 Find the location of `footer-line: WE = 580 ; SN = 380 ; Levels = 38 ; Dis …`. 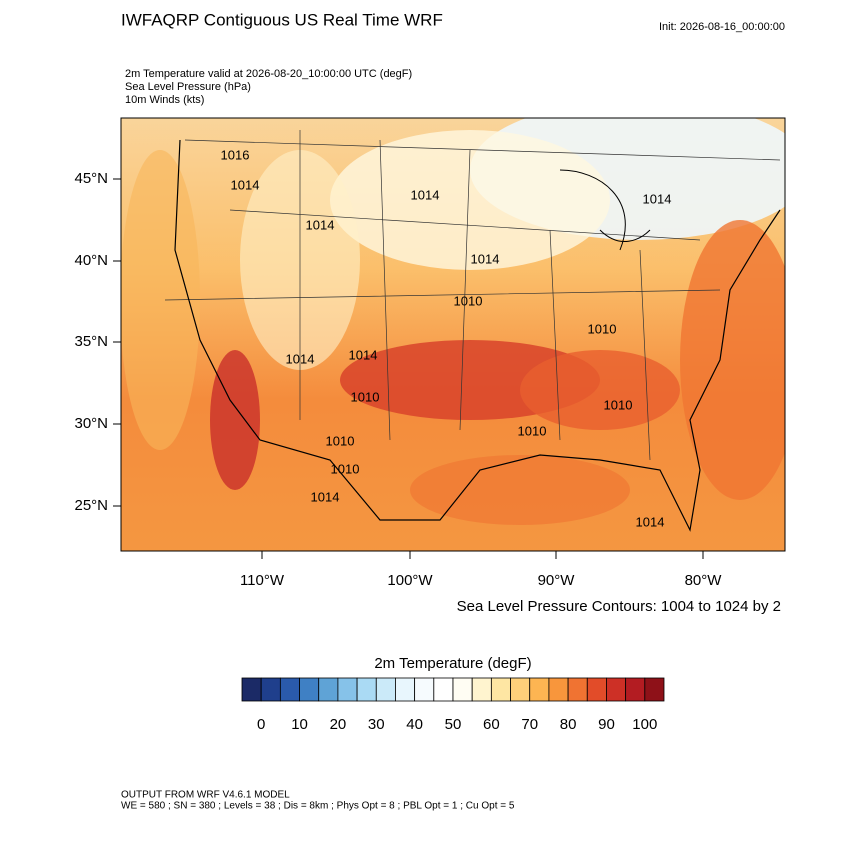

footer-line: WE = 580 ; SN = 380 ; Levels = 38 ; Dis … is located at coordinates (318, 806).